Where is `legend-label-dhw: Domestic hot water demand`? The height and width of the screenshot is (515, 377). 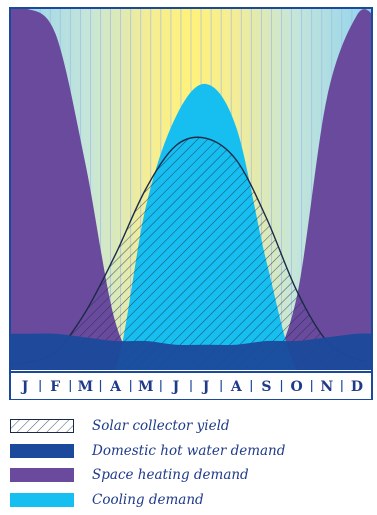
legend-label-dhw: Domestic hot water demand is located at coordinates (189, 450).